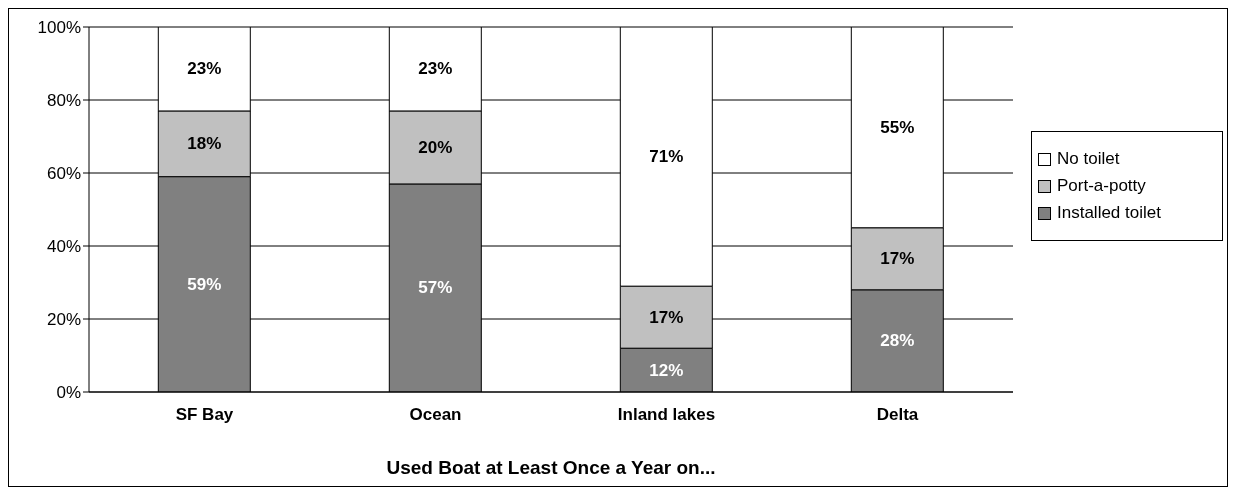 This screenshot has height=495, width=1236. I want to click on data-label: 71%, so click(666, 157).